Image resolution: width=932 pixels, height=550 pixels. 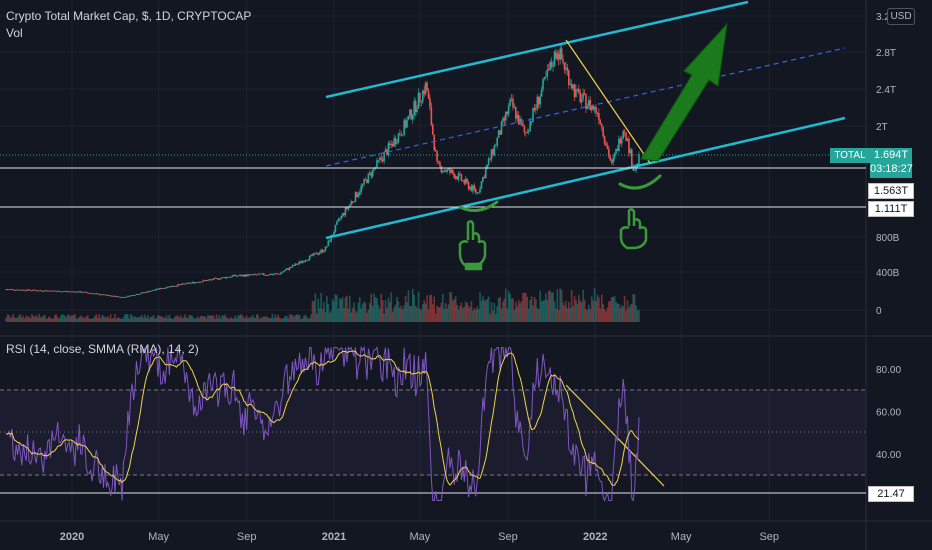 What do you see at coordinates (595, 537) in the screenshot?
I see `time-tick-label: 2022` at bounding box center [595, 537].